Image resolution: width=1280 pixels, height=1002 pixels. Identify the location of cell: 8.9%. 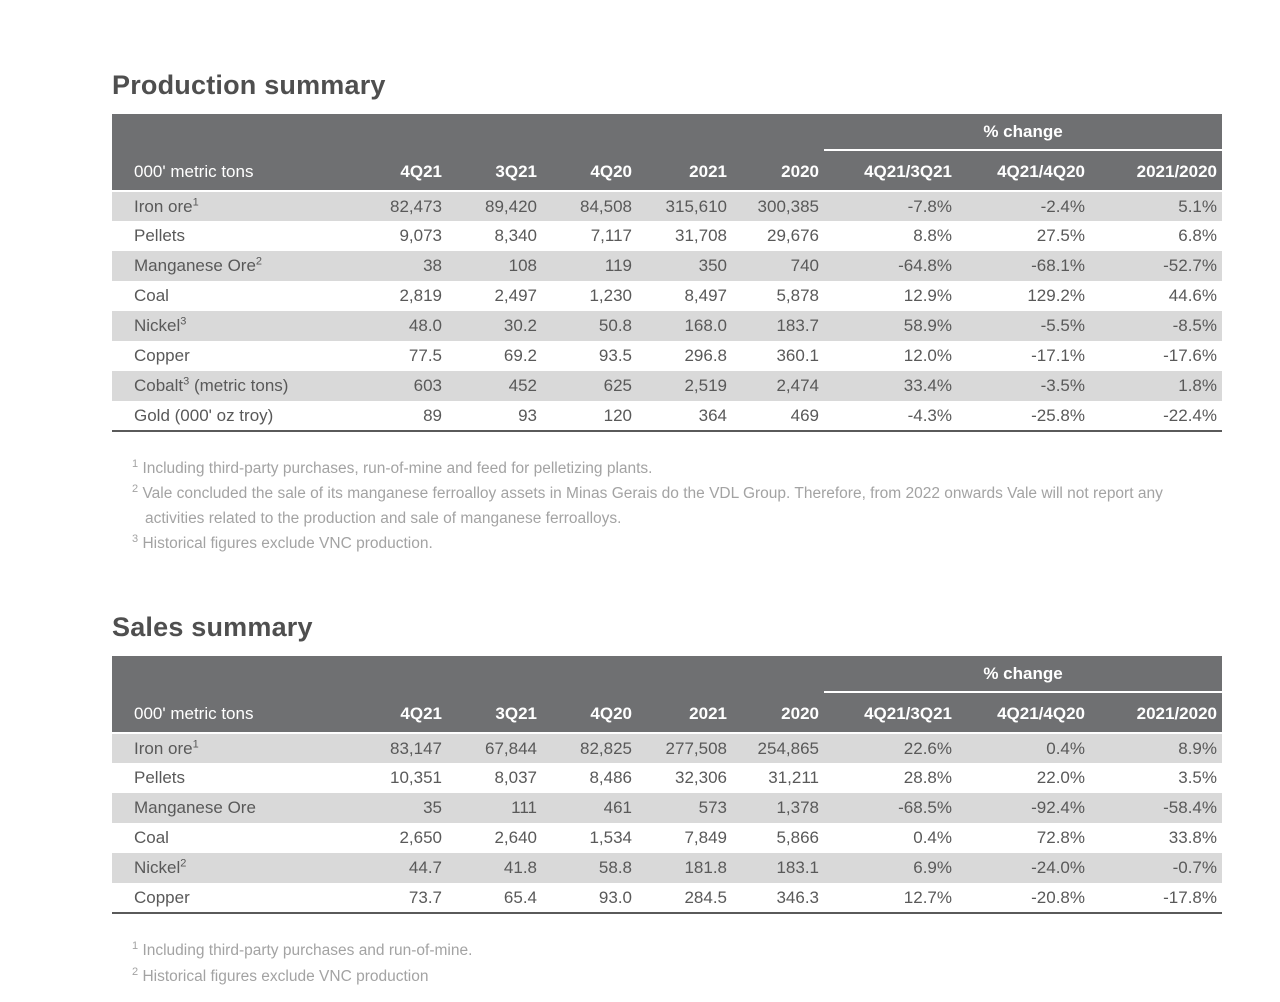
(1197, 748).